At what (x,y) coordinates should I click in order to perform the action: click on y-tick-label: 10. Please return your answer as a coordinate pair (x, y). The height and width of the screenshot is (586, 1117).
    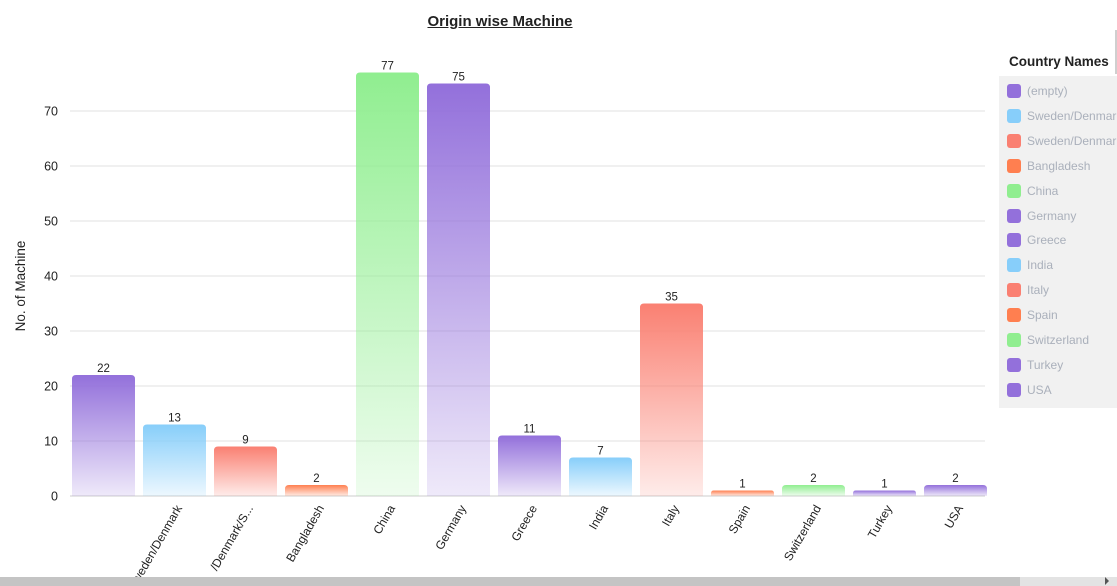
    Looking at the image, I should click on (51, 442).